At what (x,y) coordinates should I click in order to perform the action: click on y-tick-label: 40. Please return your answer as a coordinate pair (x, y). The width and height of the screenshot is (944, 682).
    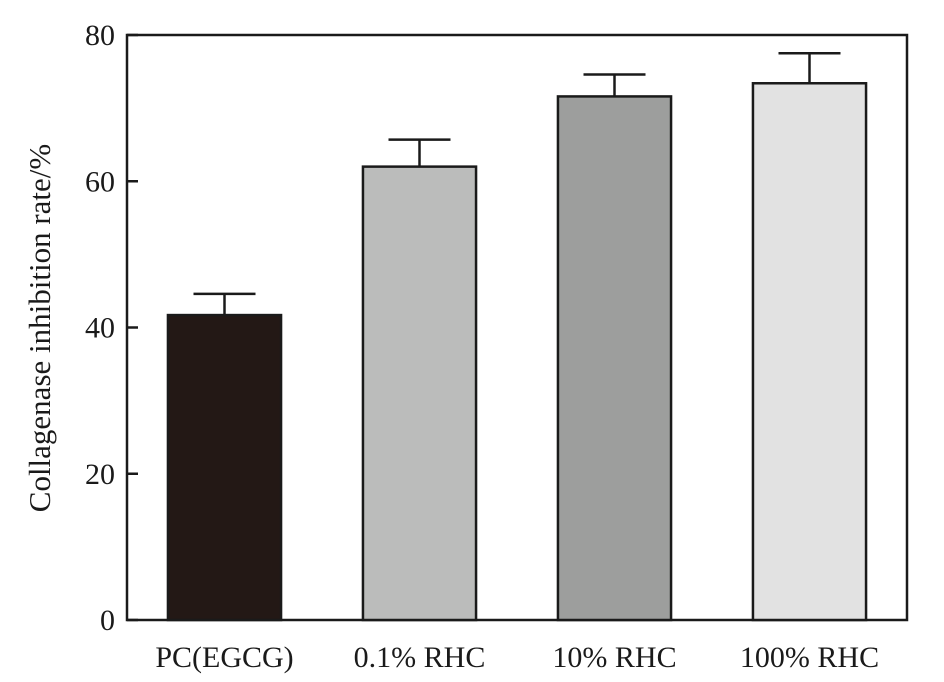
    Looking at the image, I should click on (100, 328).